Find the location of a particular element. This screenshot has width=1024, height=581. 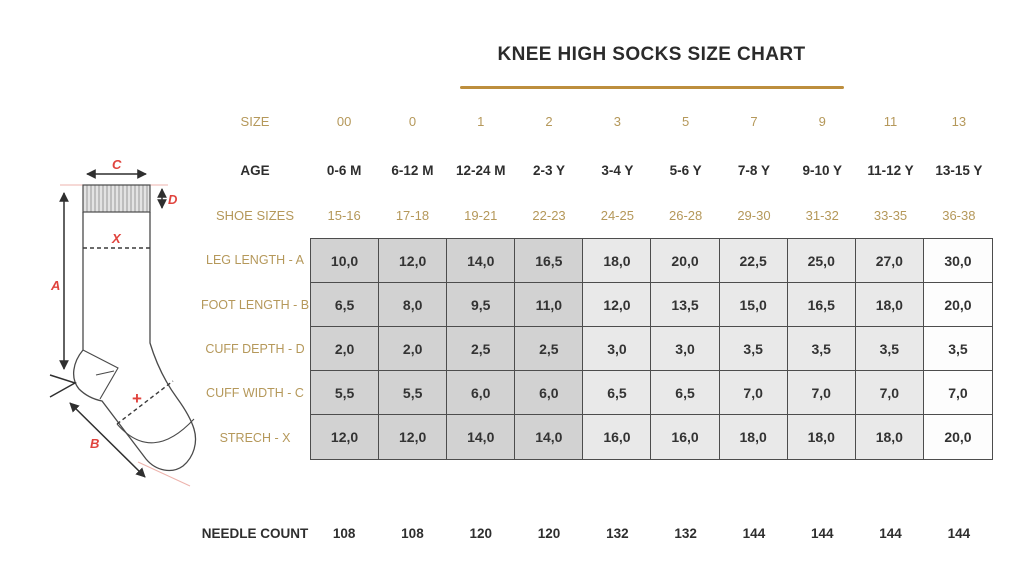

heel-seam is located at coordinates (100, 374).